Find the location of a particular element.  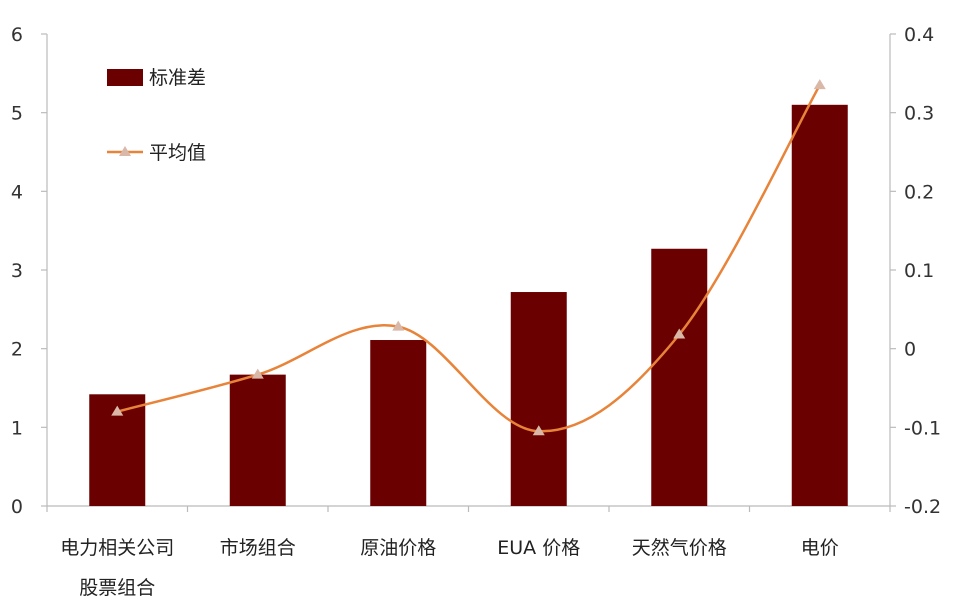

category-label: 原油价格 is located at coordinates (398, 548).